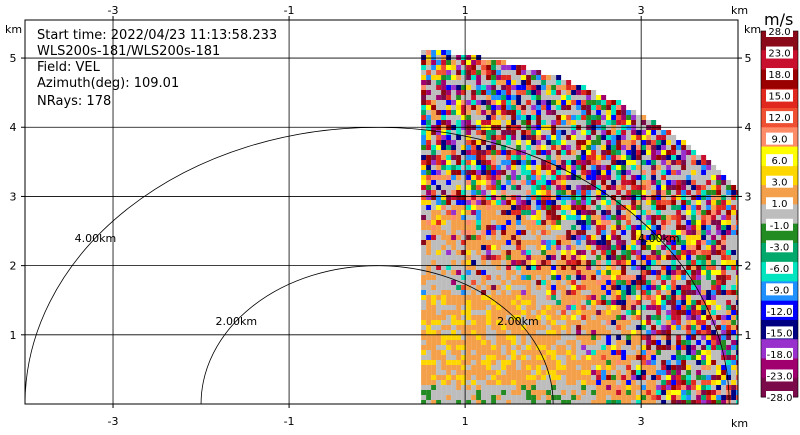 The width and height of the screenshot is (800, 435). What do you see at coordinates (74, 101) in the screenshot?
I see `nrays-text: NRays: 178` at bounding box center [74, 101].